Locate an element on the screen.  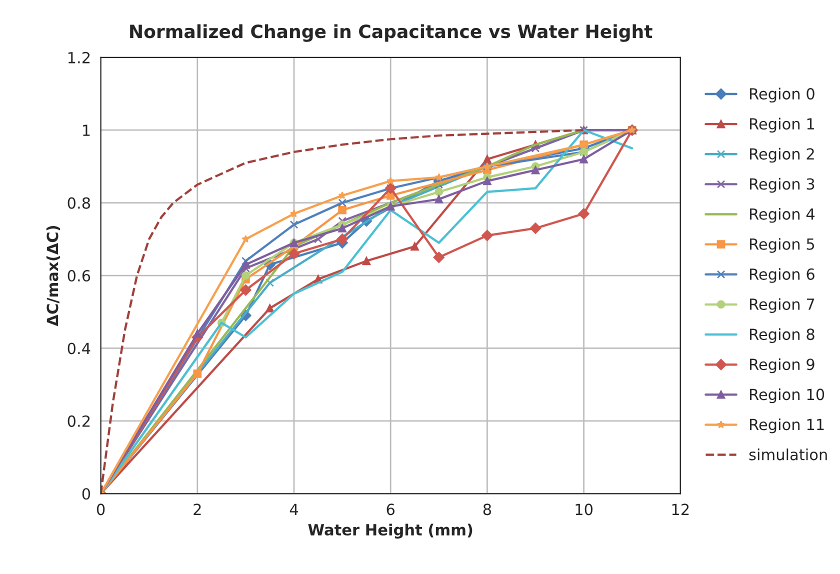
y-tick-label: 0.2 is located at coordinates (79, 421).